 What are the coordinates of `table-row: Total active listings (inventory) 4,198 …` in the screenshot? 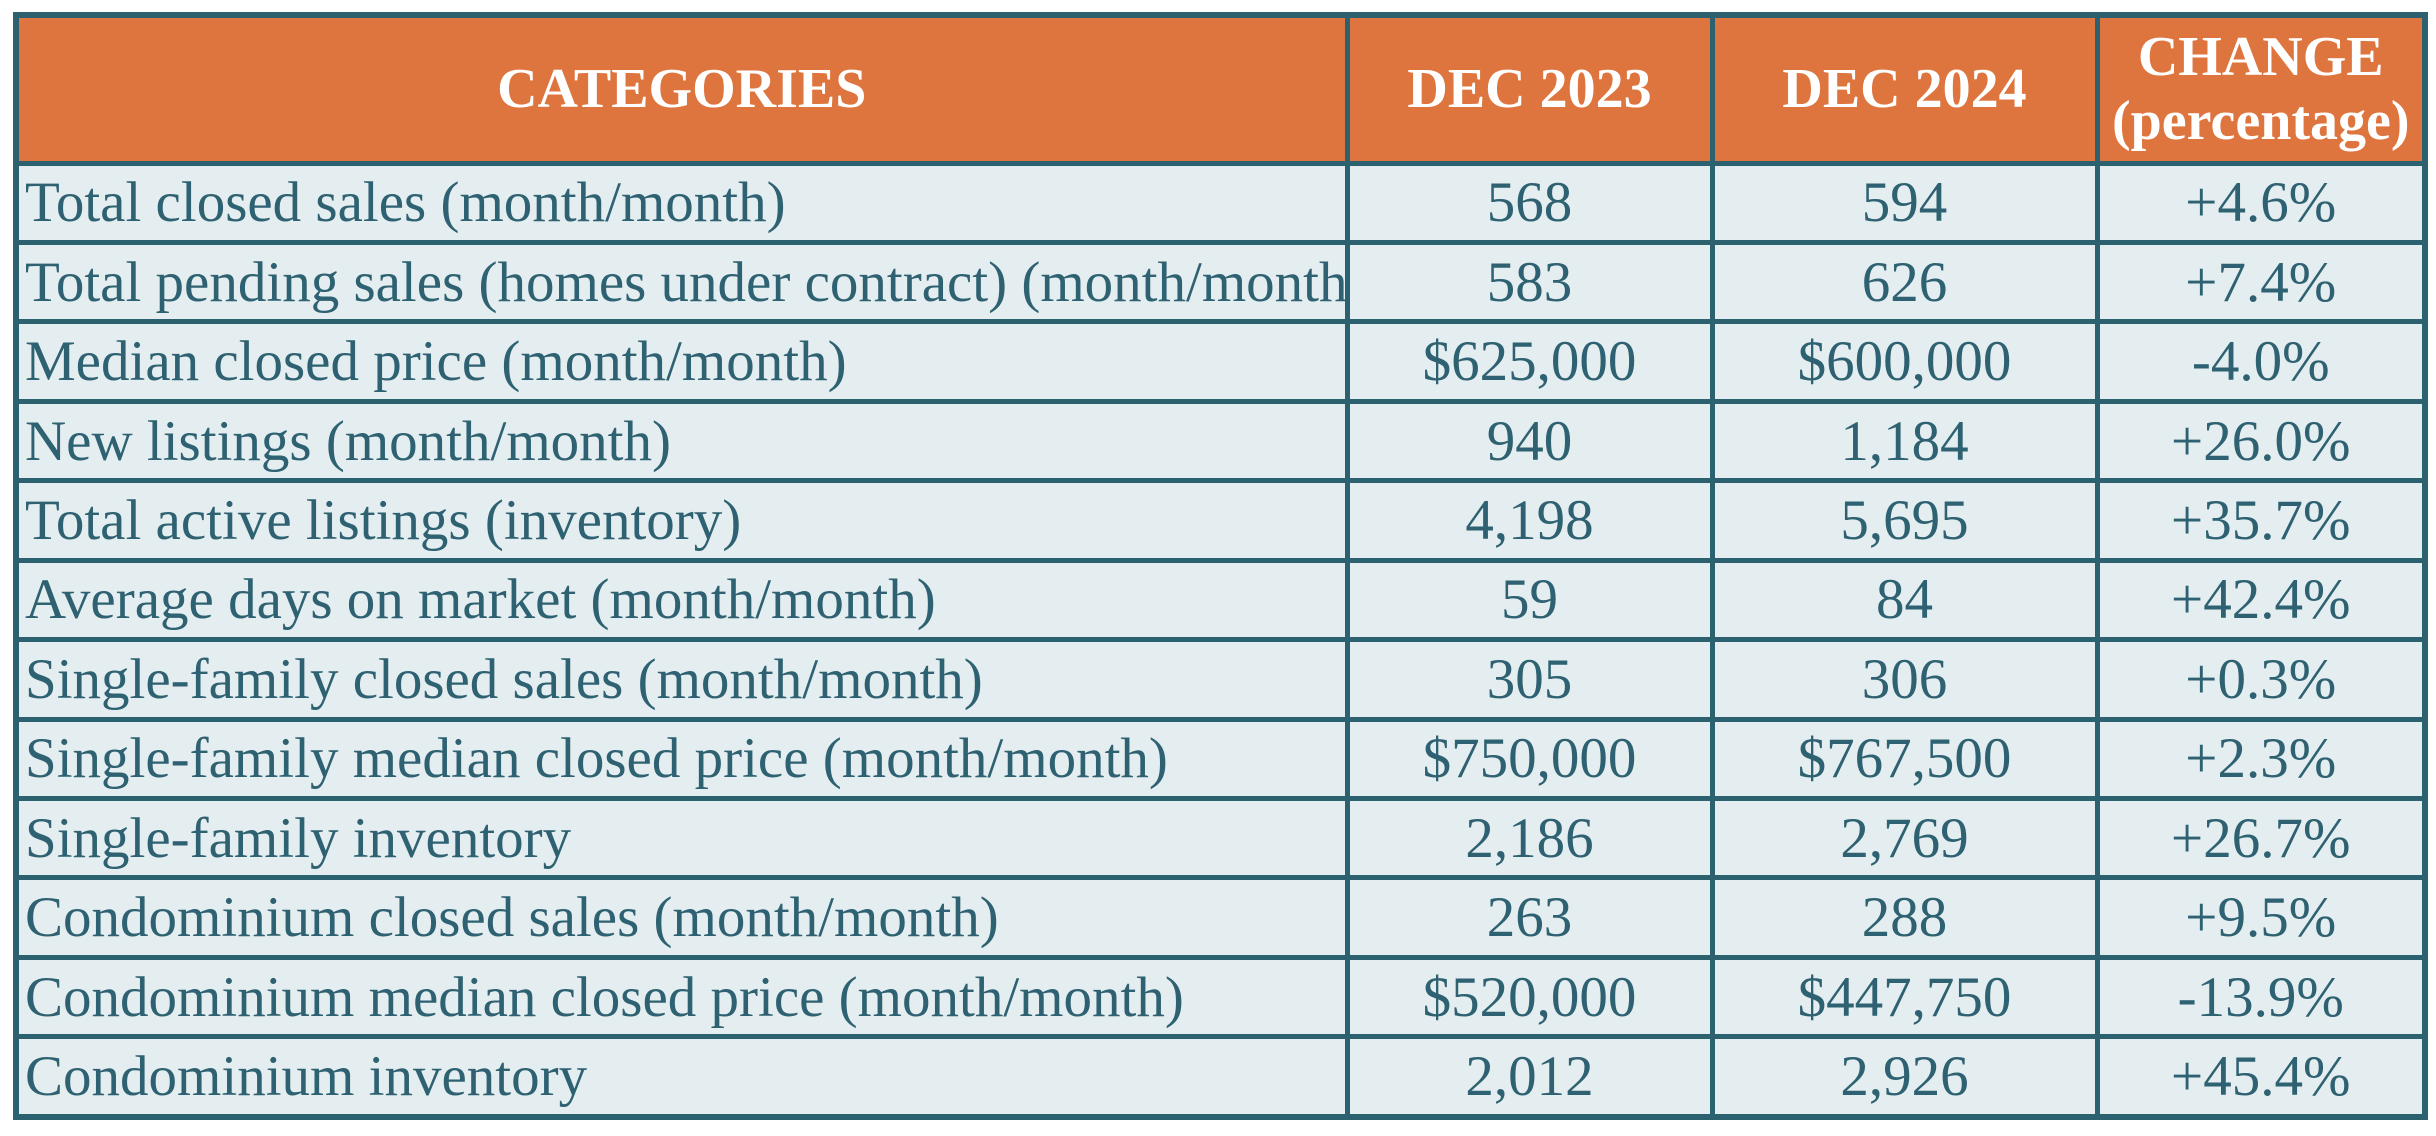 It's located at (1220, 520).